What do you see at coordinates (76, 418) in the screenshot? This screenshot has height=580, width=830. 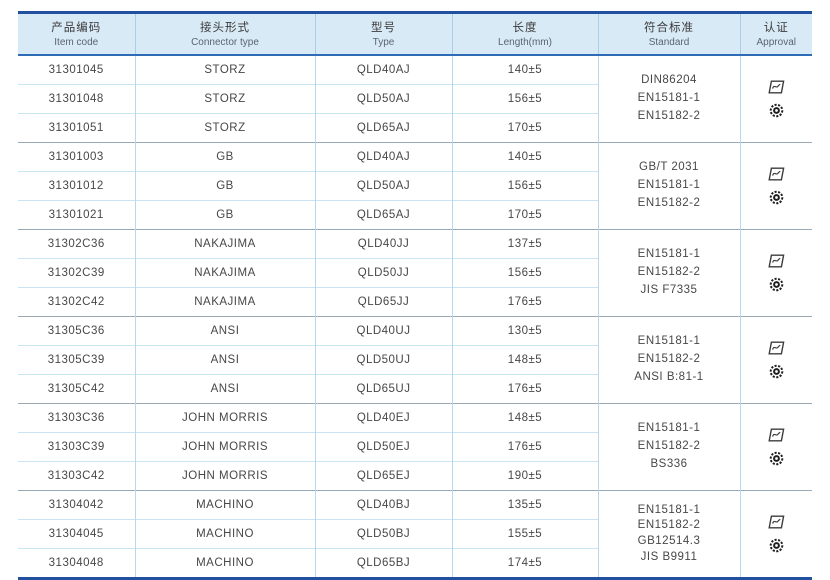 I see `item-code-cell: 31303C36` at bounding box center [76, 418].